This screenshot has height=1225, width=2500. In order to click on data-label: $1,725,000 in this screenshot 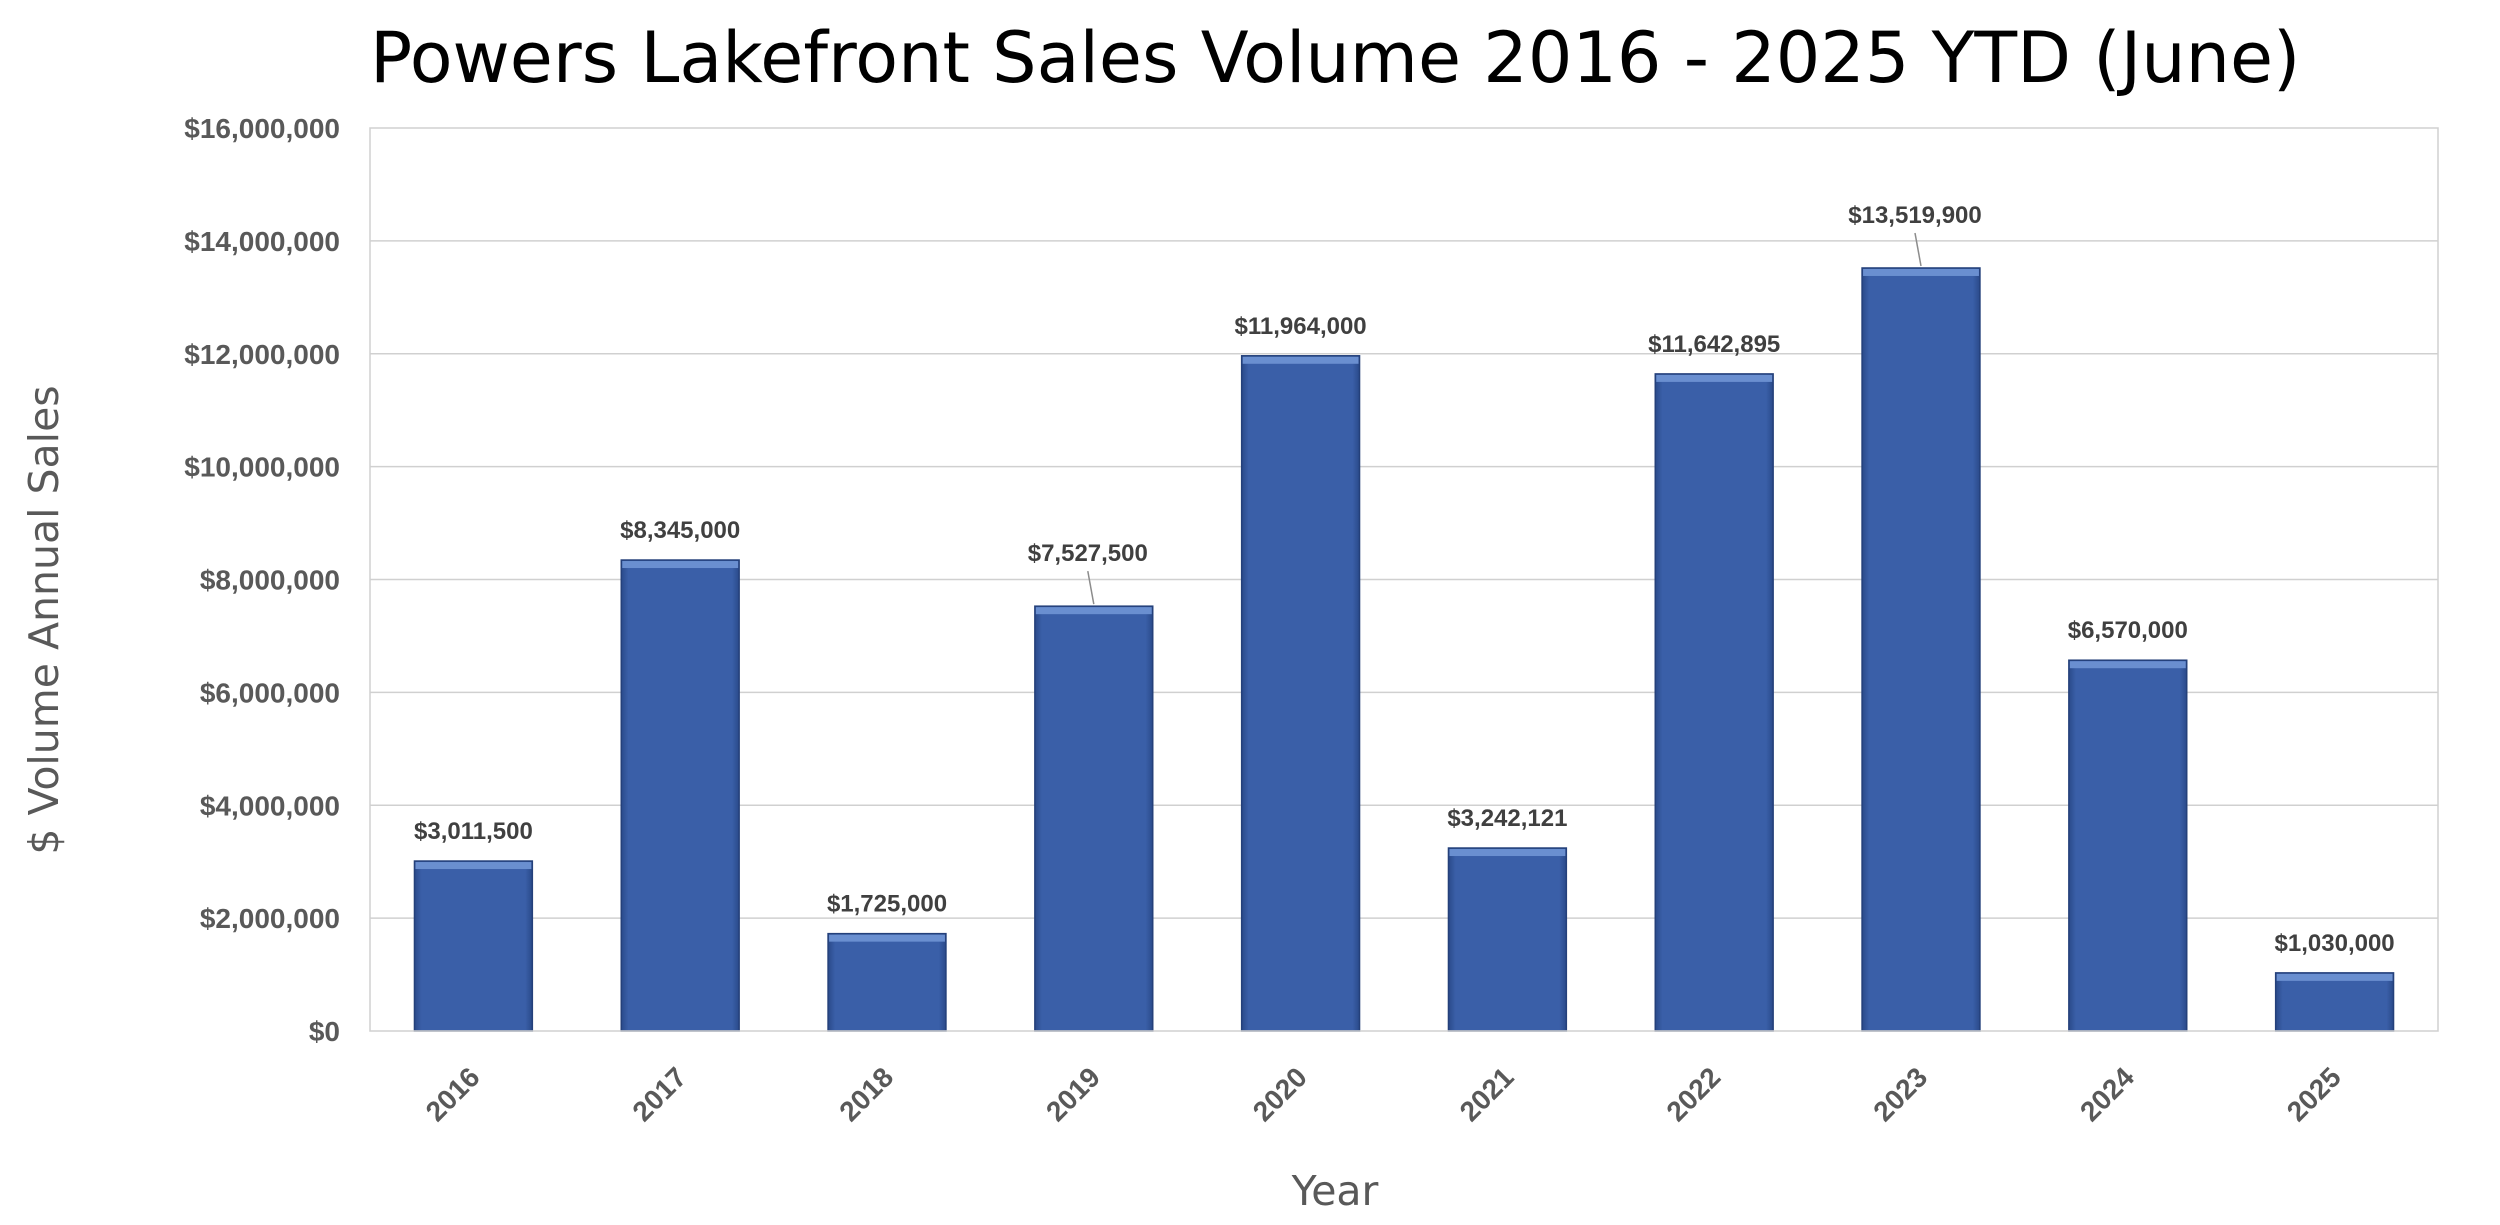, I will do `click(887, 904)`.